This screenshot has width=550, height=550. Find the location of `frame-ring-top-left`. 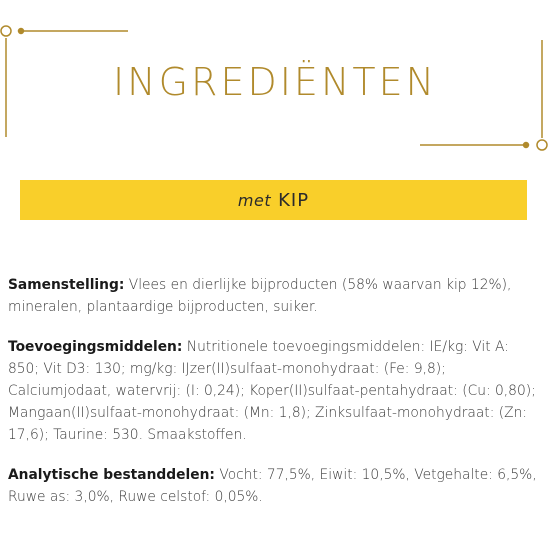

frame-ring-top-left is located at coordinates (6, 31).